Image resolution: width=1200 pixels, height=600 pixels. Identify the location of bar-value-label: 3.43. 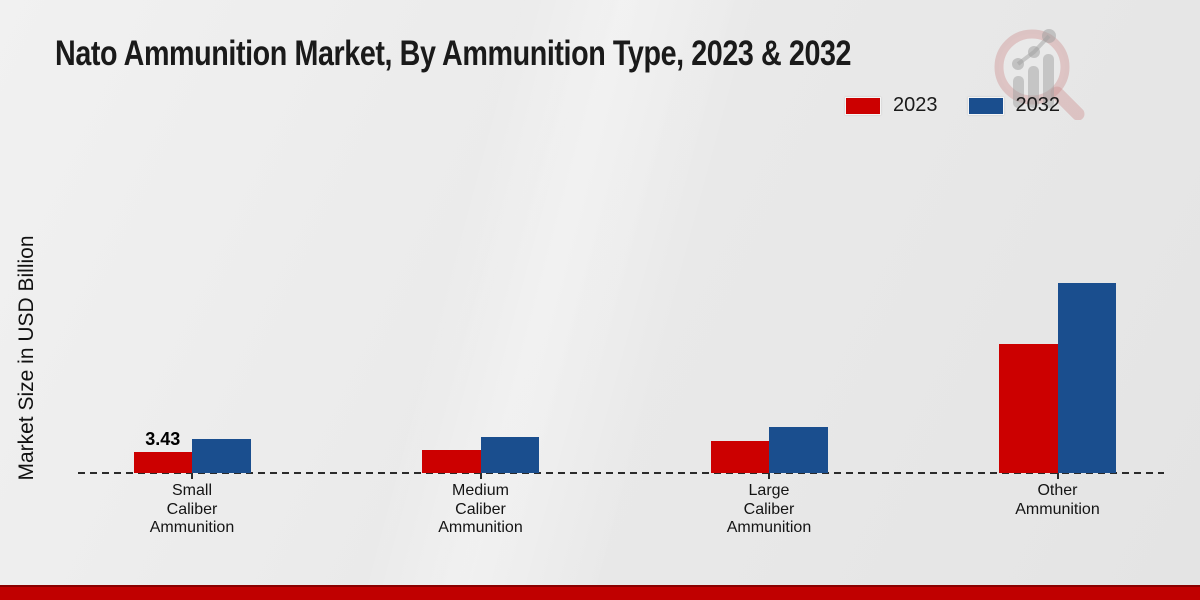
(163, 439).